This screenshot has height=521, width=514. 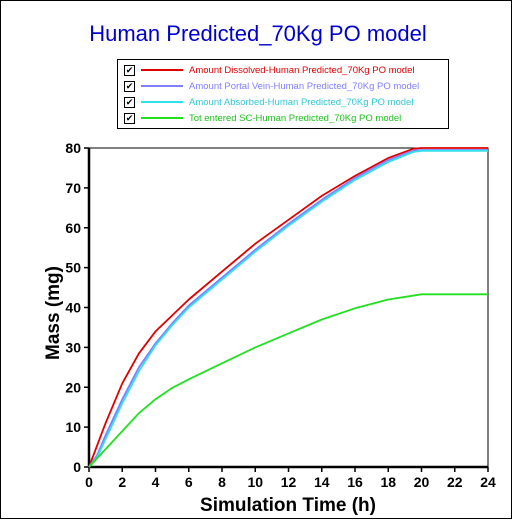 I want to click on y-axis-label: Mass (mg), so click(x=53, y=313).